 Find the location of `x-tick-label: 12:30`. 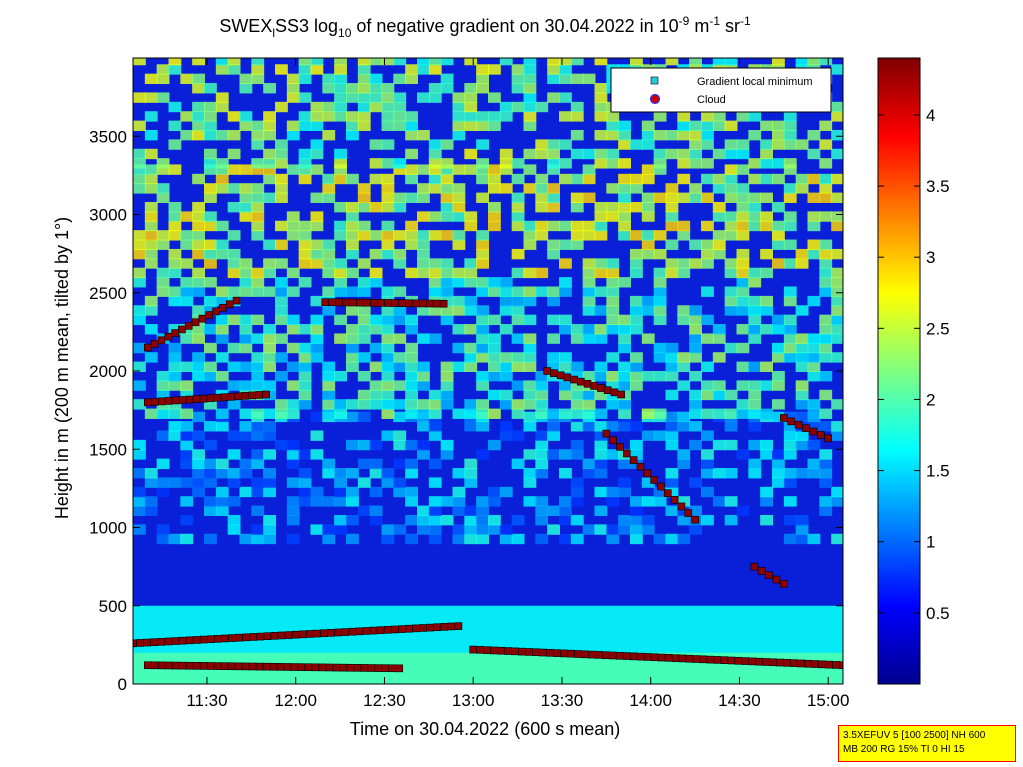

x-tick-label: 12:30 is located at coordinates (384, 700).